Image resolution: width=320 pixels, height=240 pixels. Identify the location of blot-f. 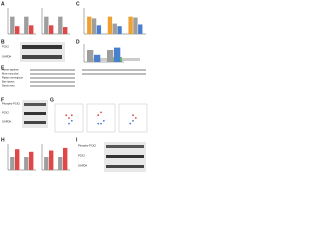
(35, 114).